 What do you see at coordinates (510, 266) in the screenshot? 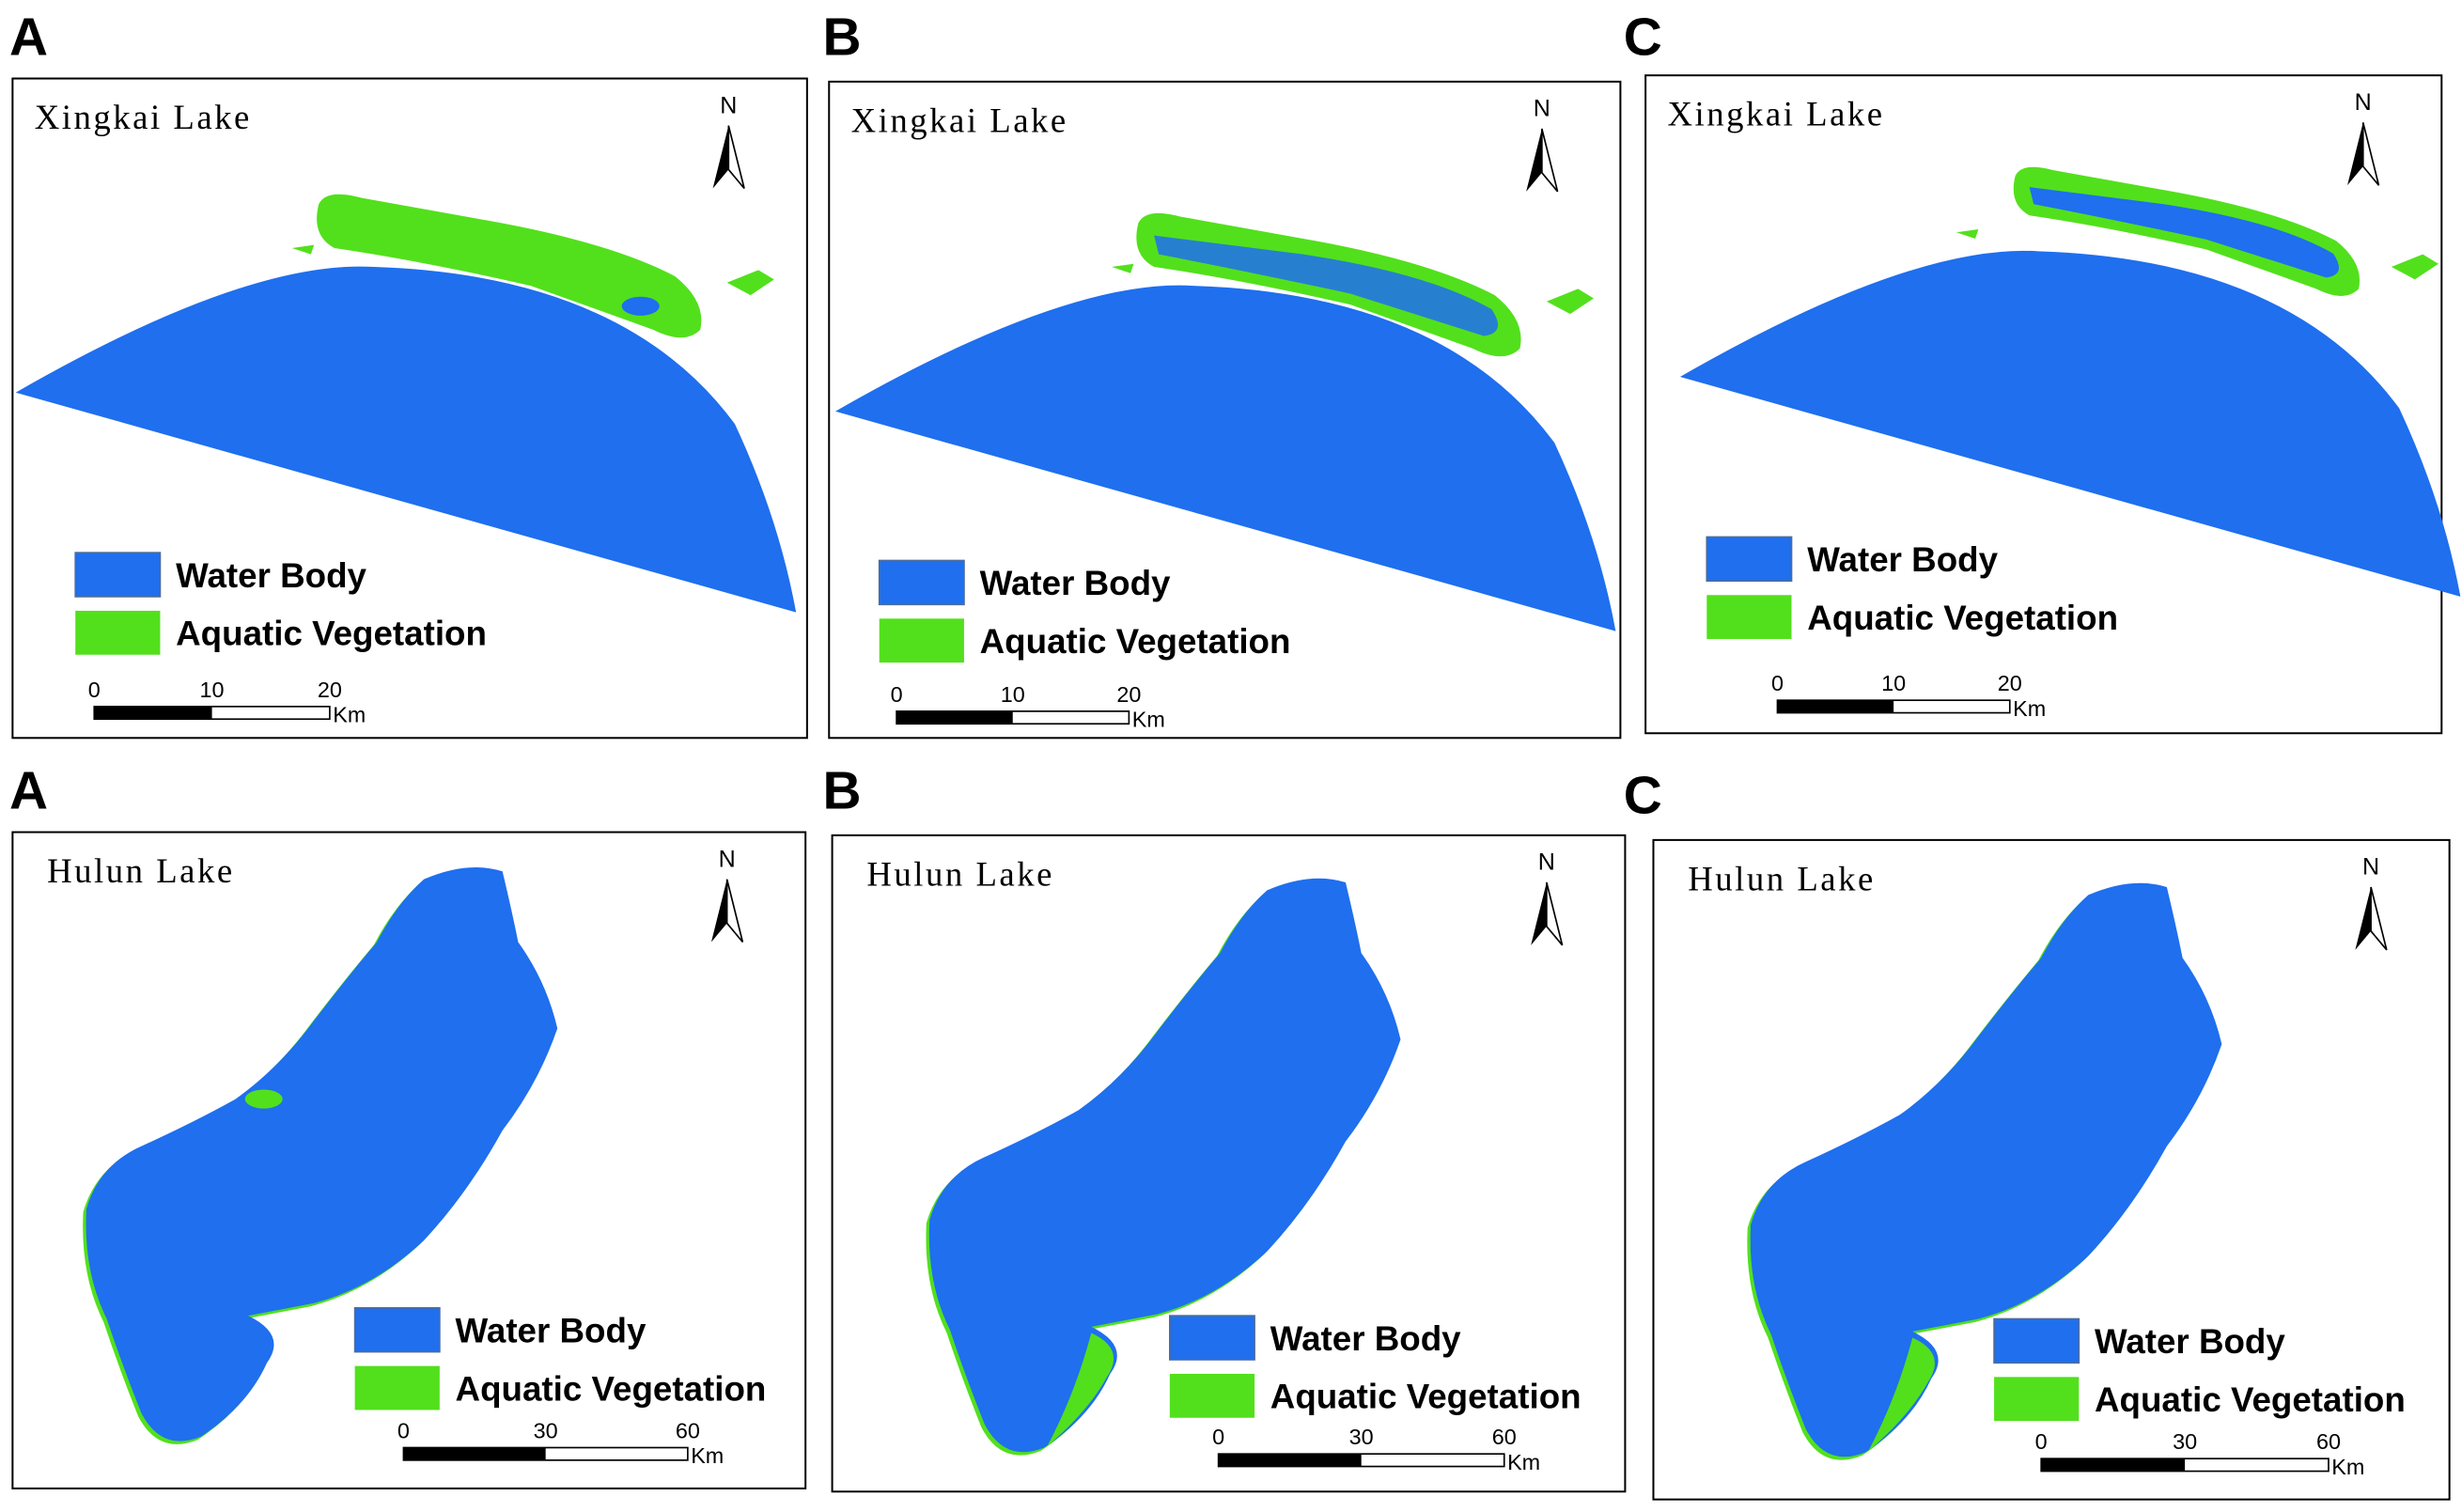
I see `vegetation-island` at bounding box center [510, 266].